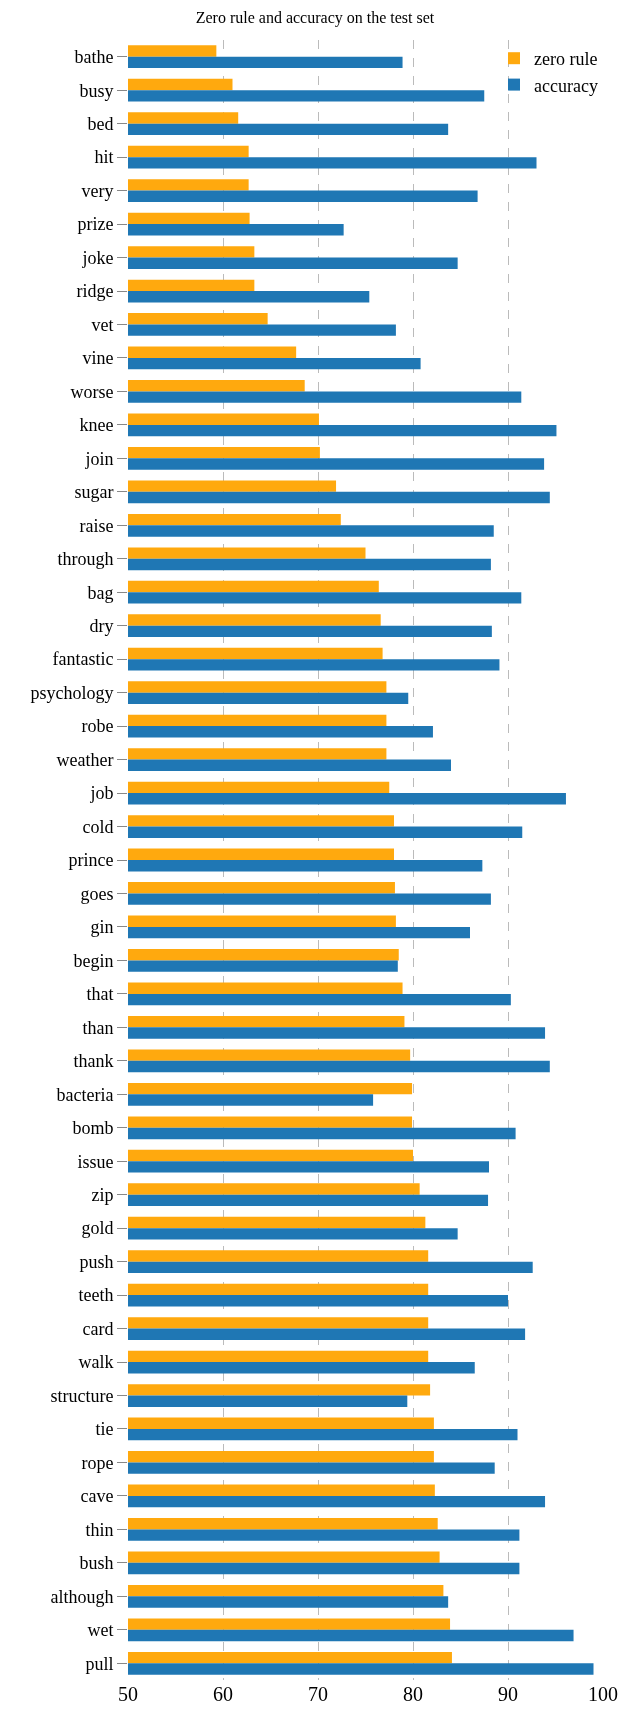  What do you see at coordinates (102, 324) in the screenshot?
I see `y-tick-label: vet` at bounding box center [102, 324].